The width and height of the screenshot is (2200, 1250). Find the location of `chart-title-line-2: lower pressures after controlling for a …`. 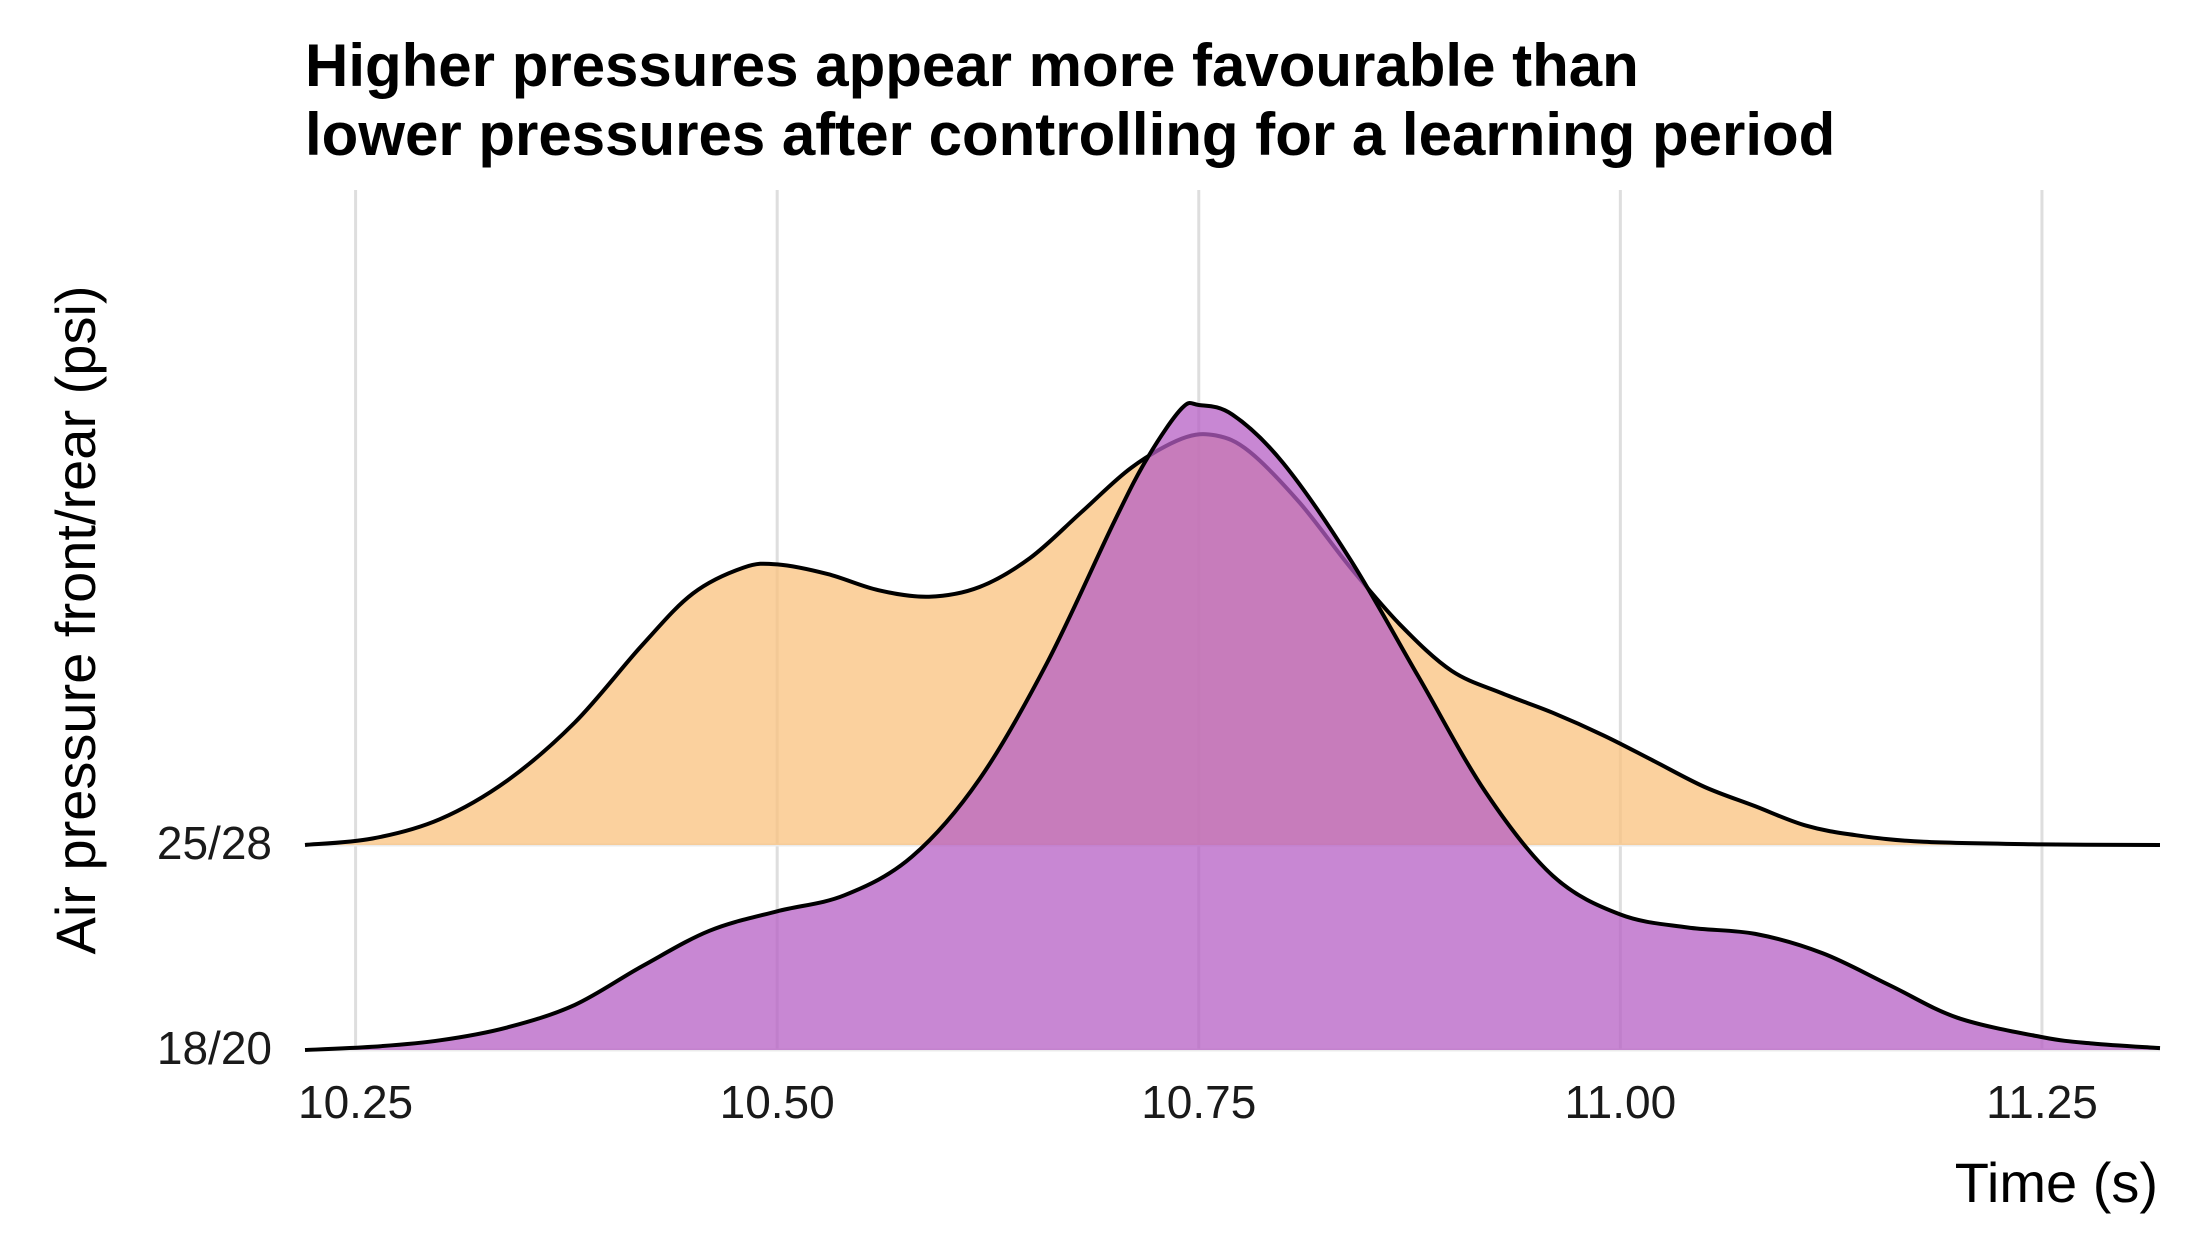

chart-title-line-2: lower pressures after controlling for a … is located at coordinates (1070, 134).